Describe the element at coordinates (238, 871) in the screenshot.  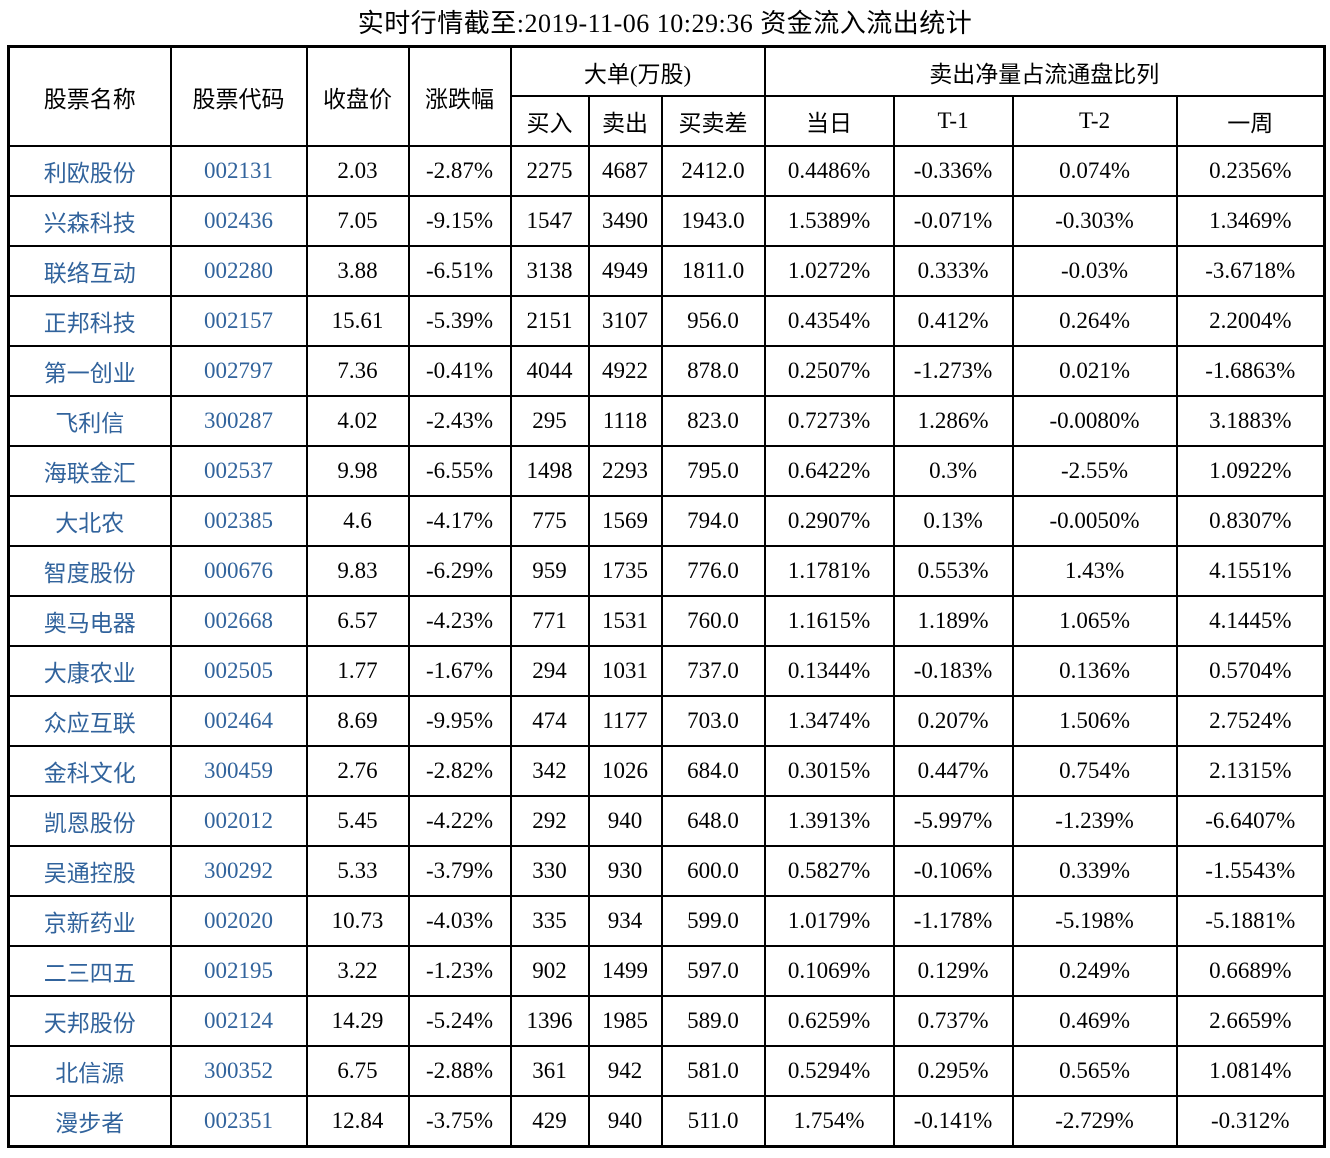
I see `stock-code-cell: 300292` at that location.